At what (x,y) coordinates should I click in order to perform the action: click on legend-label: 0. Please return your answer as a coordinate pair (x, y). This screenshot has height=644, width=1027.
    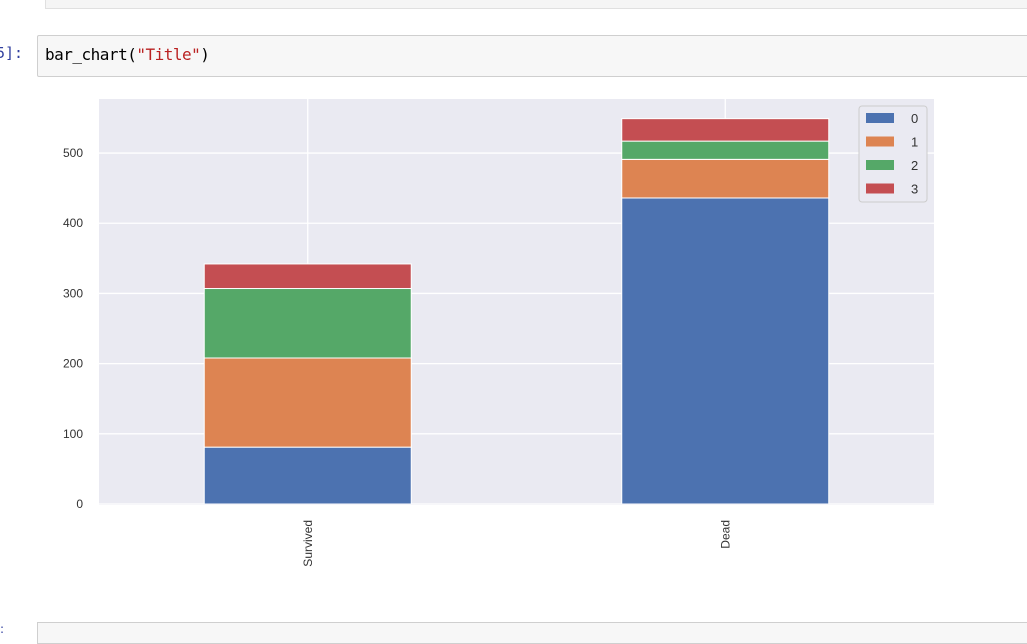
    Looking at the image, I should click on (914, 118).